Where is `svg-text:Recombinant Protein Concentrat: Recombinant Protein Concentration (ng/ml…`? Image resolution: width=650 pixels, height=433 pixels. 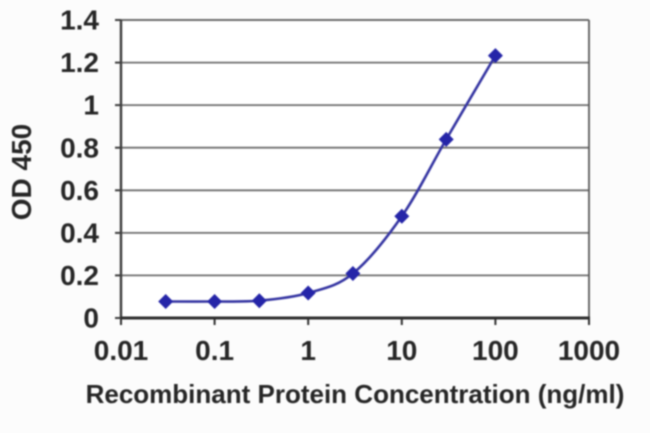 svg-text:Recombinant Protein Concentrat: Recombinant Protein Concentration (ng/ml… is located at coordinates (355, 394).